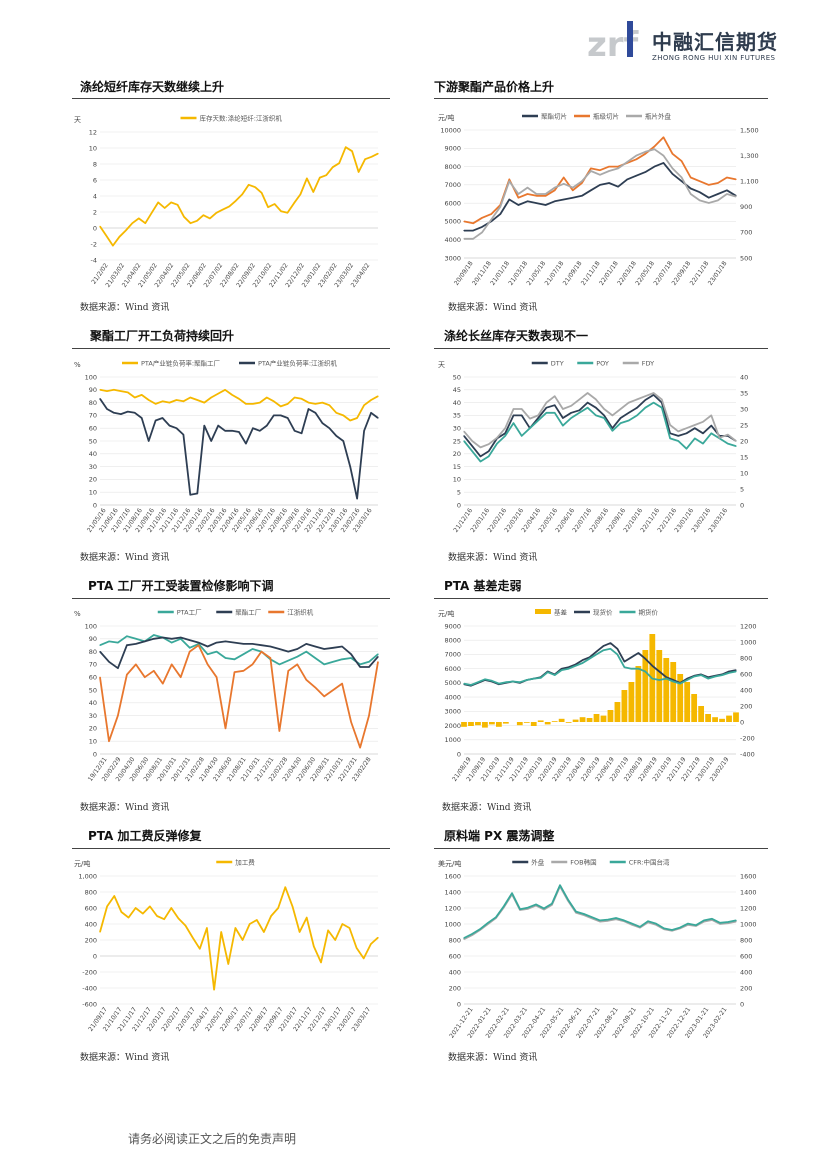 Image resolution: width=826 pixels, height=1169 pixels. I want to click on y-tick-label: 30, so click(93, 716).